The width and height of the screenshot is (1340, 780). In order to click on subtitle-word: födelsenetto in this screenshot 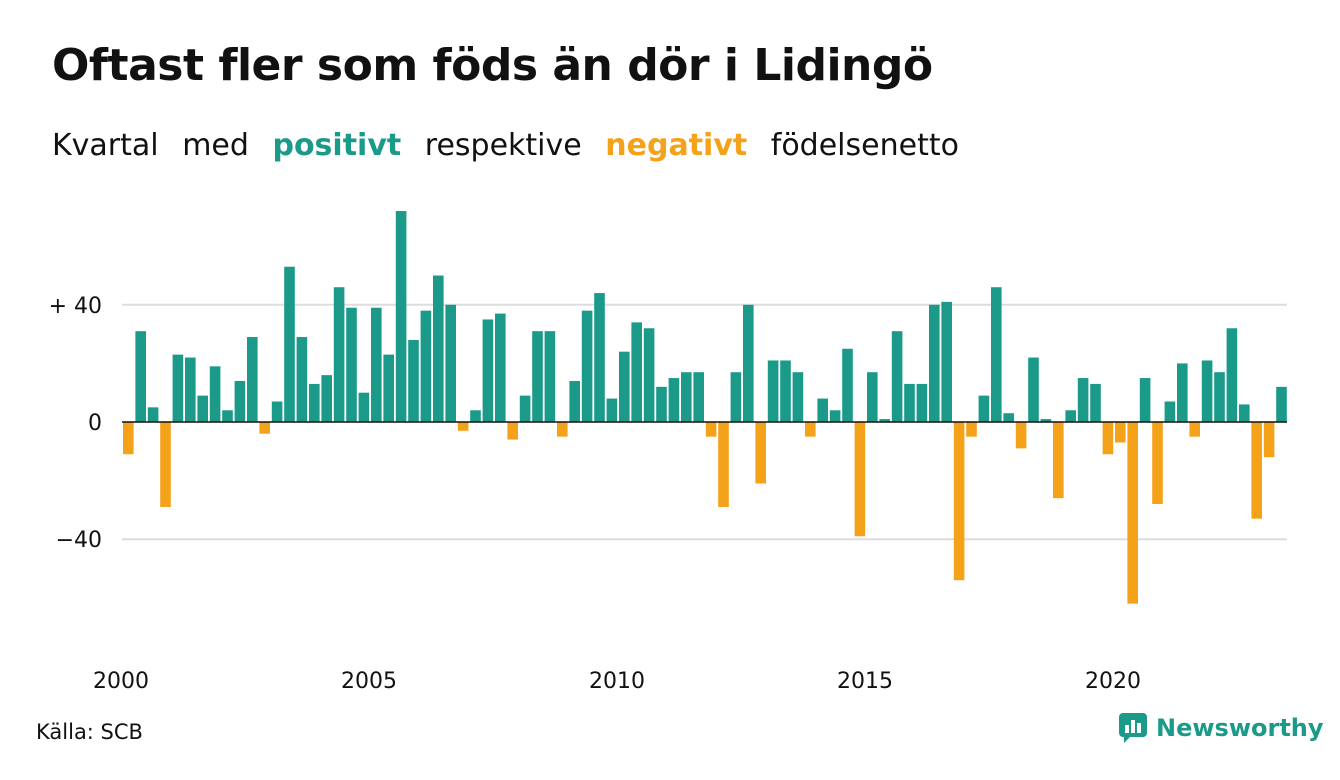, I will do `click(864, 145)`.